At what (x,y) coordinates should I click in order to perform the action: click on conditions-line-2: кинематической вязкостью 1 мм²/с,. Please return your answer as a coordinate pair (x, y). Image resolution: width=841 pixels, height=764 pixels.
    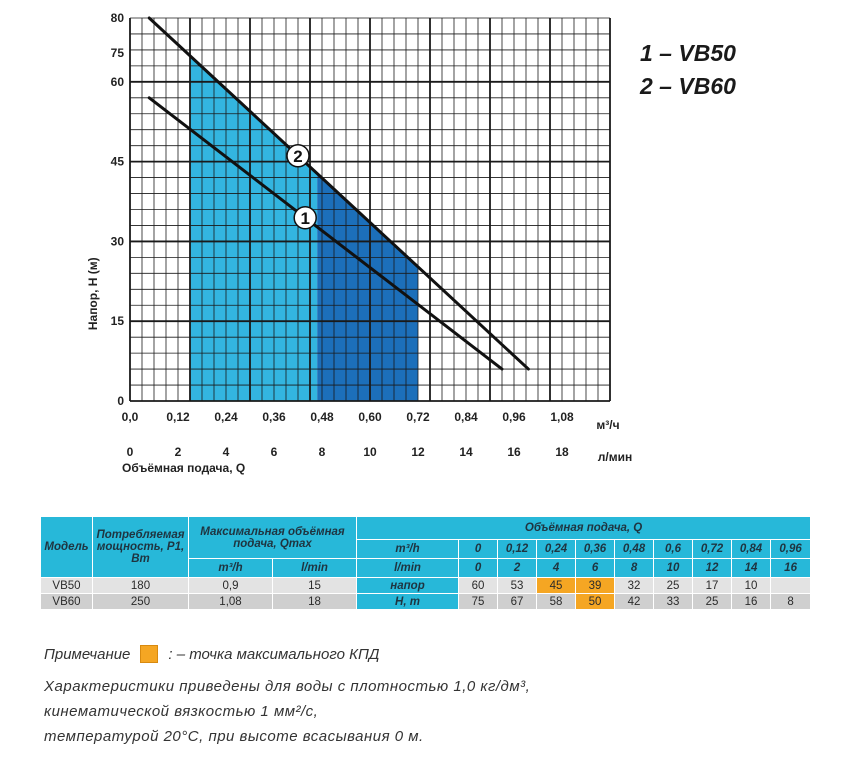
    Looking at the image, I should click on (181, 711).